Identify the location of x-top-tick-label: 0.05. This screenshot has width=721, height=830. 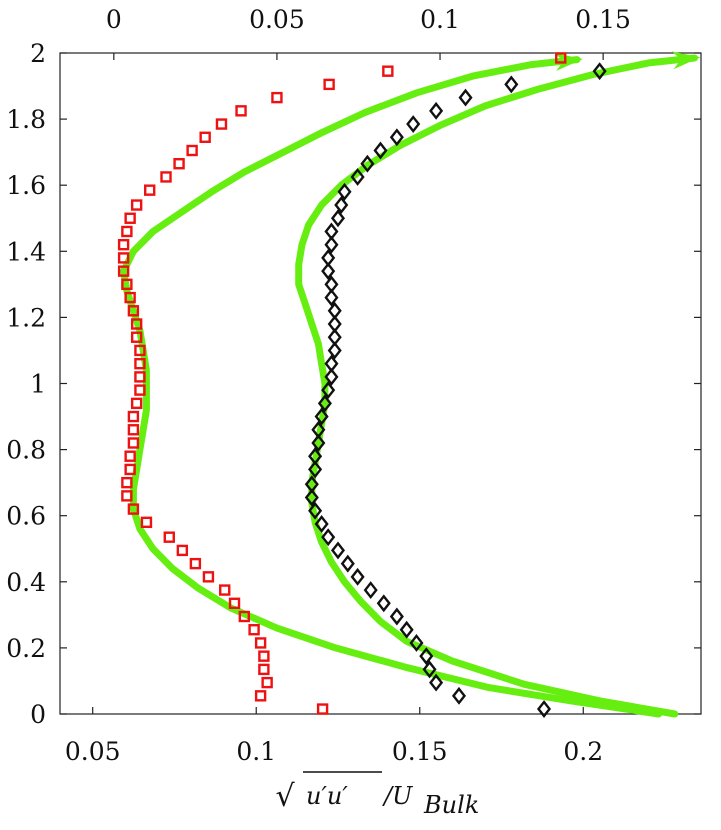
(277, 19).